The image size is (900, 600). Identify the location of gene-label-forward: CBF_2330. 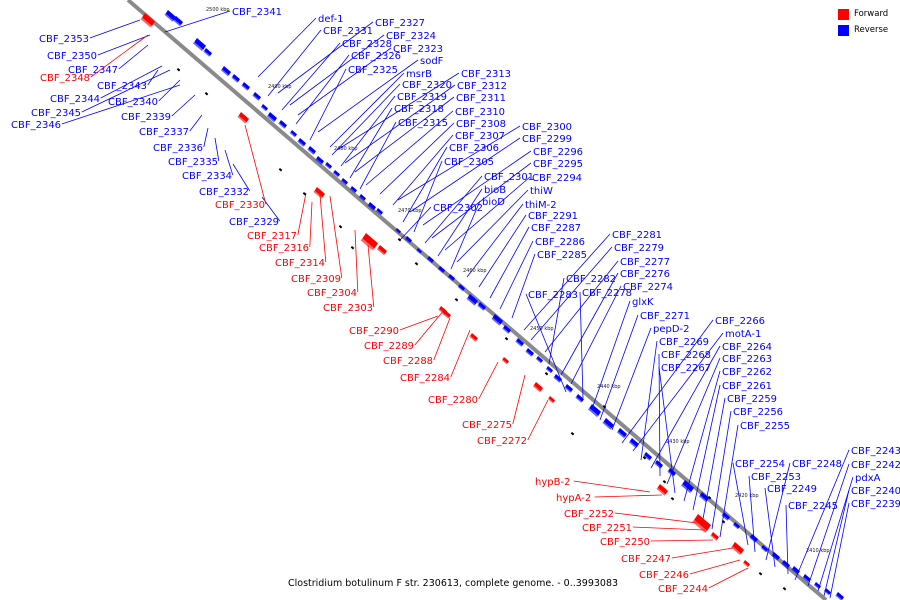
(240, 205).